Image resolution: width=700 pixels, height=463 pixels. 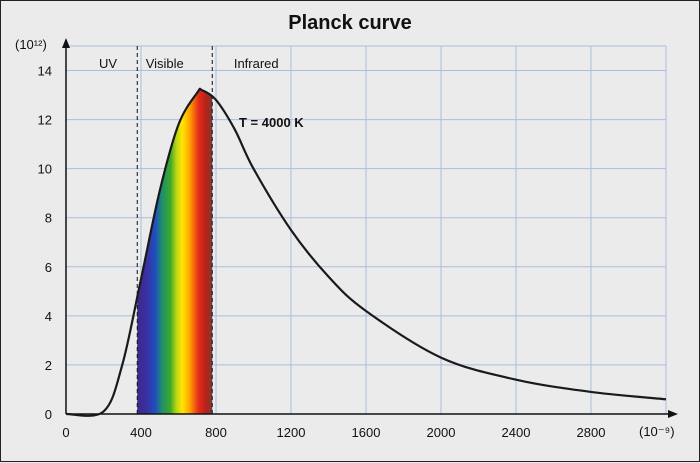 I want to click on x-tick-label-2800: 2800, so click(x=591, y=432).